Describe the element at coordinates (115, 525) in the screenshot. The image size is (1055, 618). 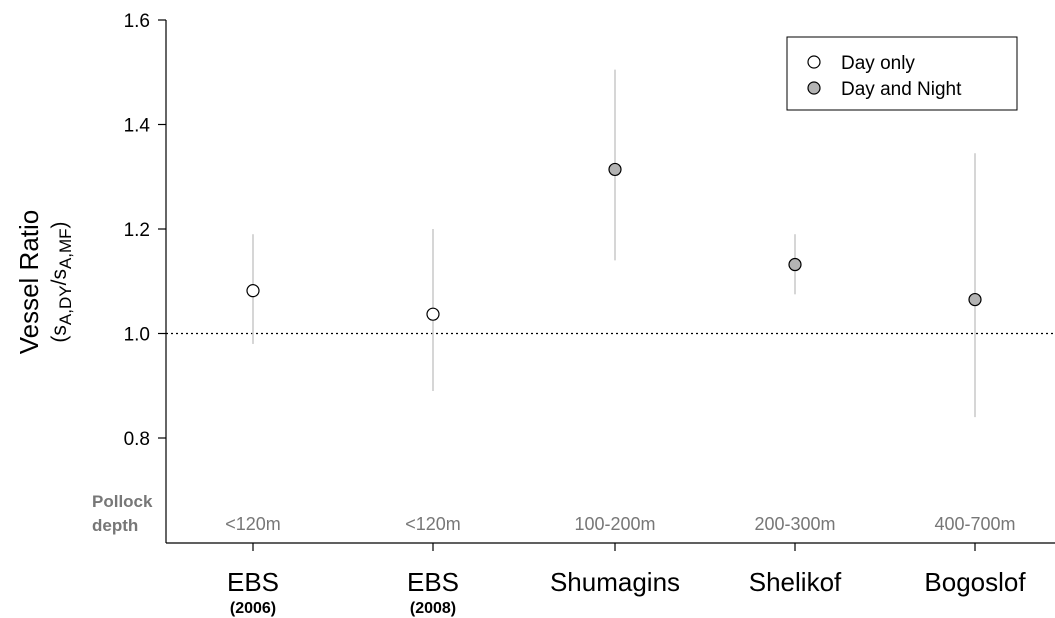
I see `depth-row-label-line2: depth` at that location.